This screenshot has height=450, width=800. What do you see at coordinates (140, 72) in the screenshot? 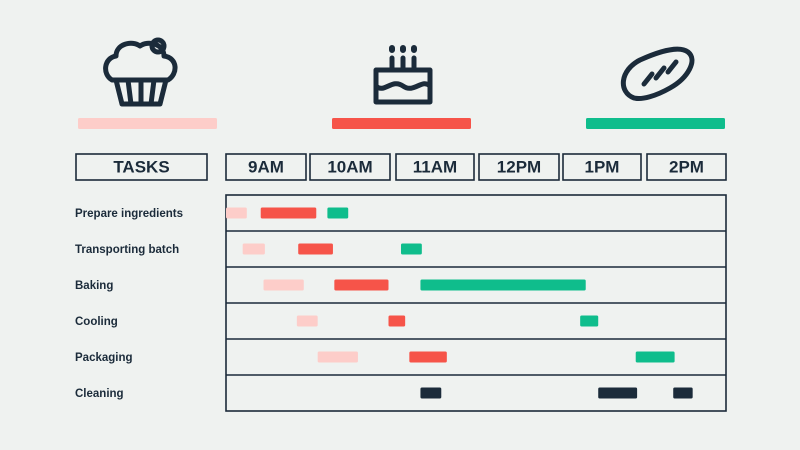
I see `cupcake-icon` at bounding box center [140, 72].